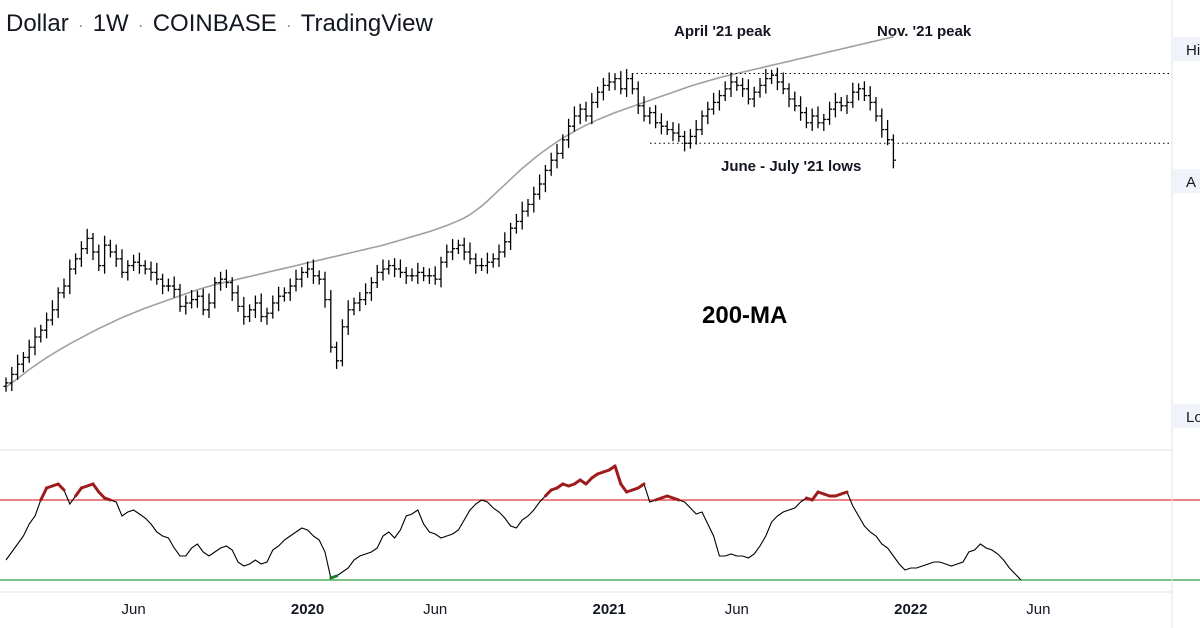  Describe the element at coordinates (1193, 417) in the screenshot. I see `price-label: Lo` at that location.